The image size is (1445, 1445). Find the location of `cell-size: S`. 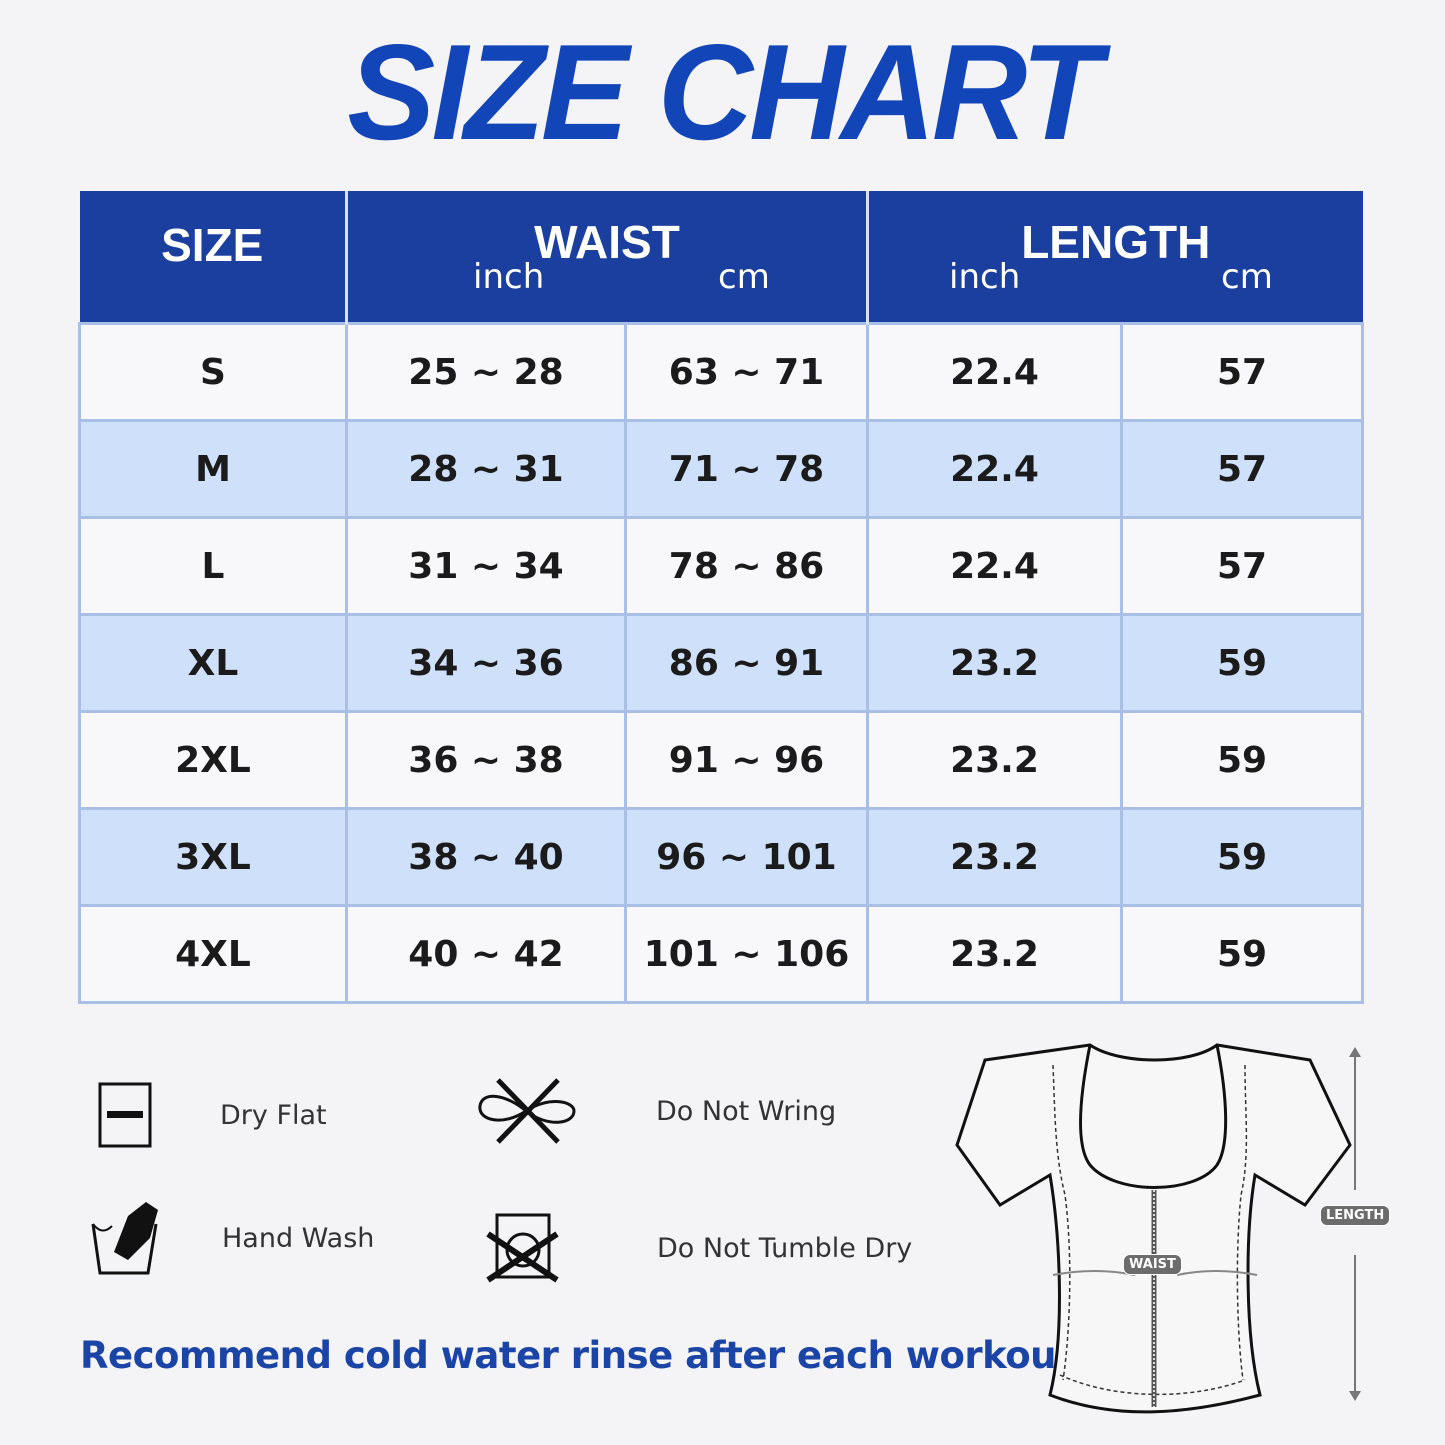

cell-size: S is located at coordinates (213, 372).